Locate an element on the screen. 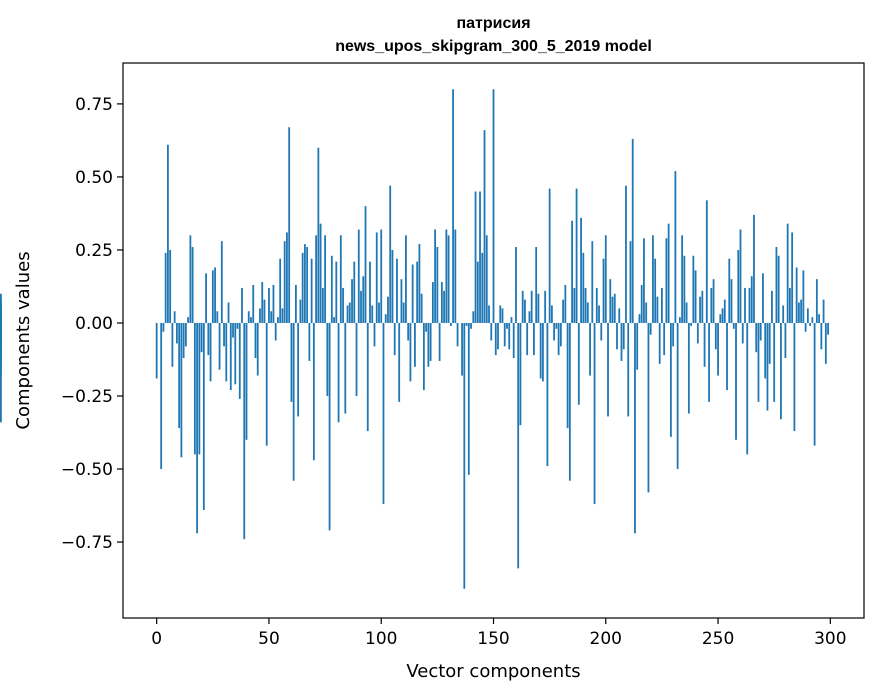 The height and width of the screenshot is (700, 880). y-tick-label: −0.25 is located at coordinates (87, 397).